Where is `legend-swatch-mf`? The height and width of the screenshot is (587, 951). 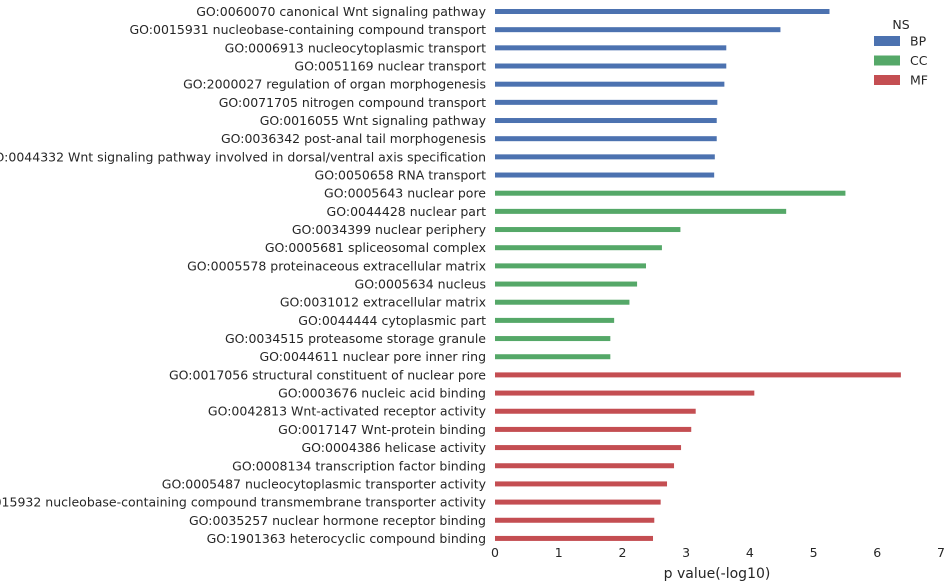
legend-swatch-mf is located at coordinates (887, 80).